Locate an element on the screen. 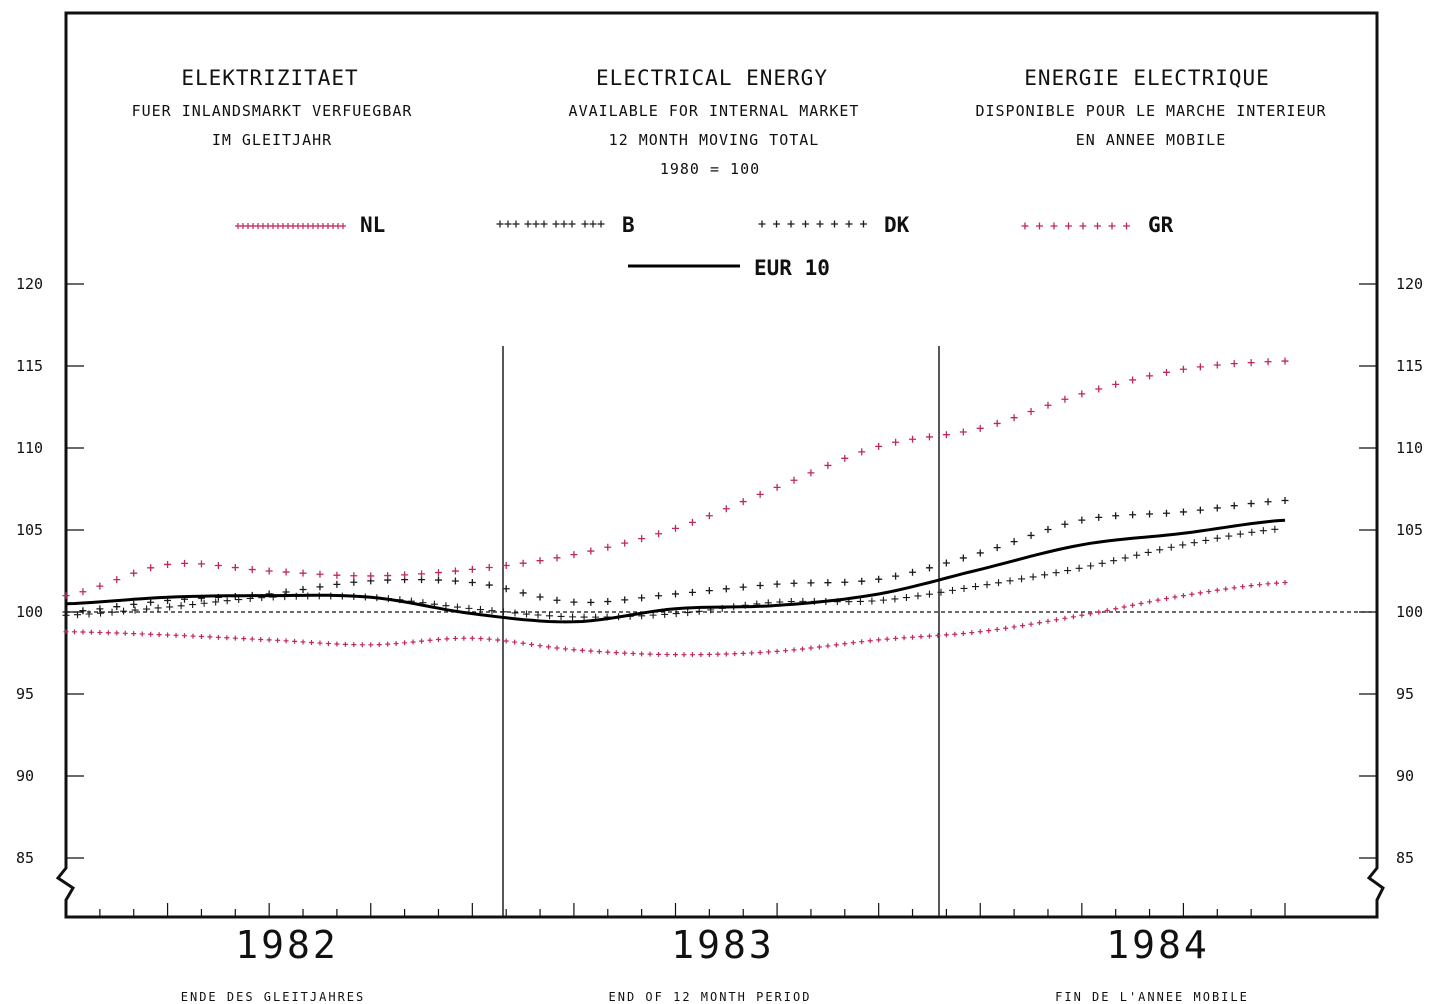 Image resolution: width=1431 pixels, height=1004 pixels. y-tick-label-right: 120 is located at coordinates (1409, 284).